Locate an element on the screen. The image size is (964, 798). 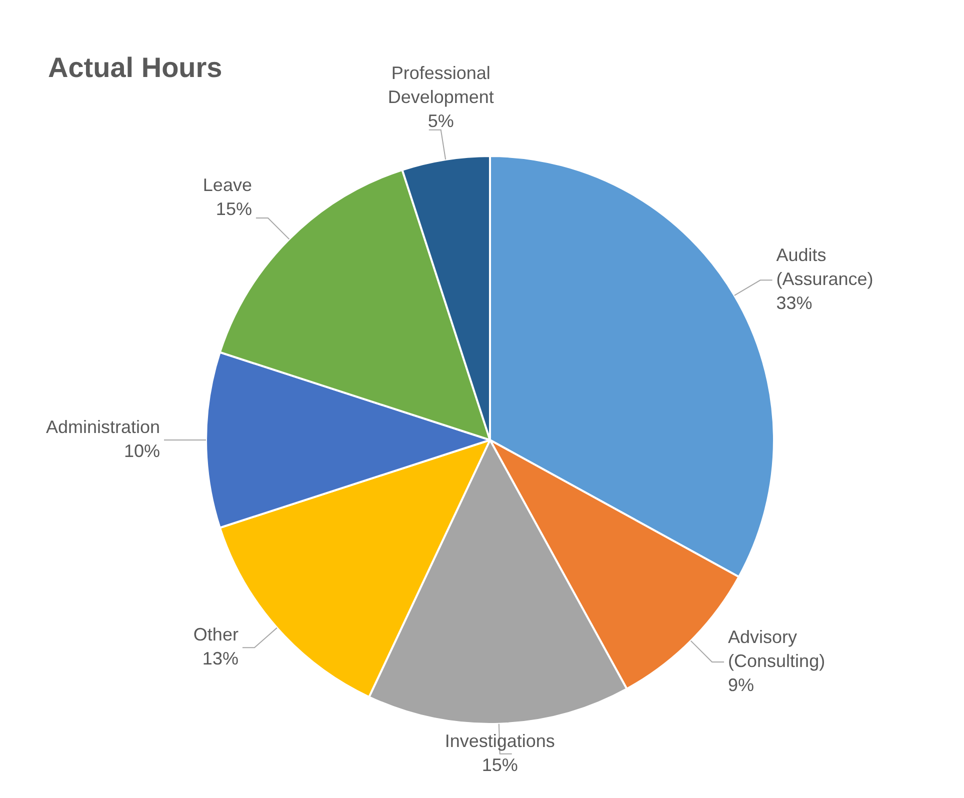
slice-label: Administration is located at coordinates (103, 426).